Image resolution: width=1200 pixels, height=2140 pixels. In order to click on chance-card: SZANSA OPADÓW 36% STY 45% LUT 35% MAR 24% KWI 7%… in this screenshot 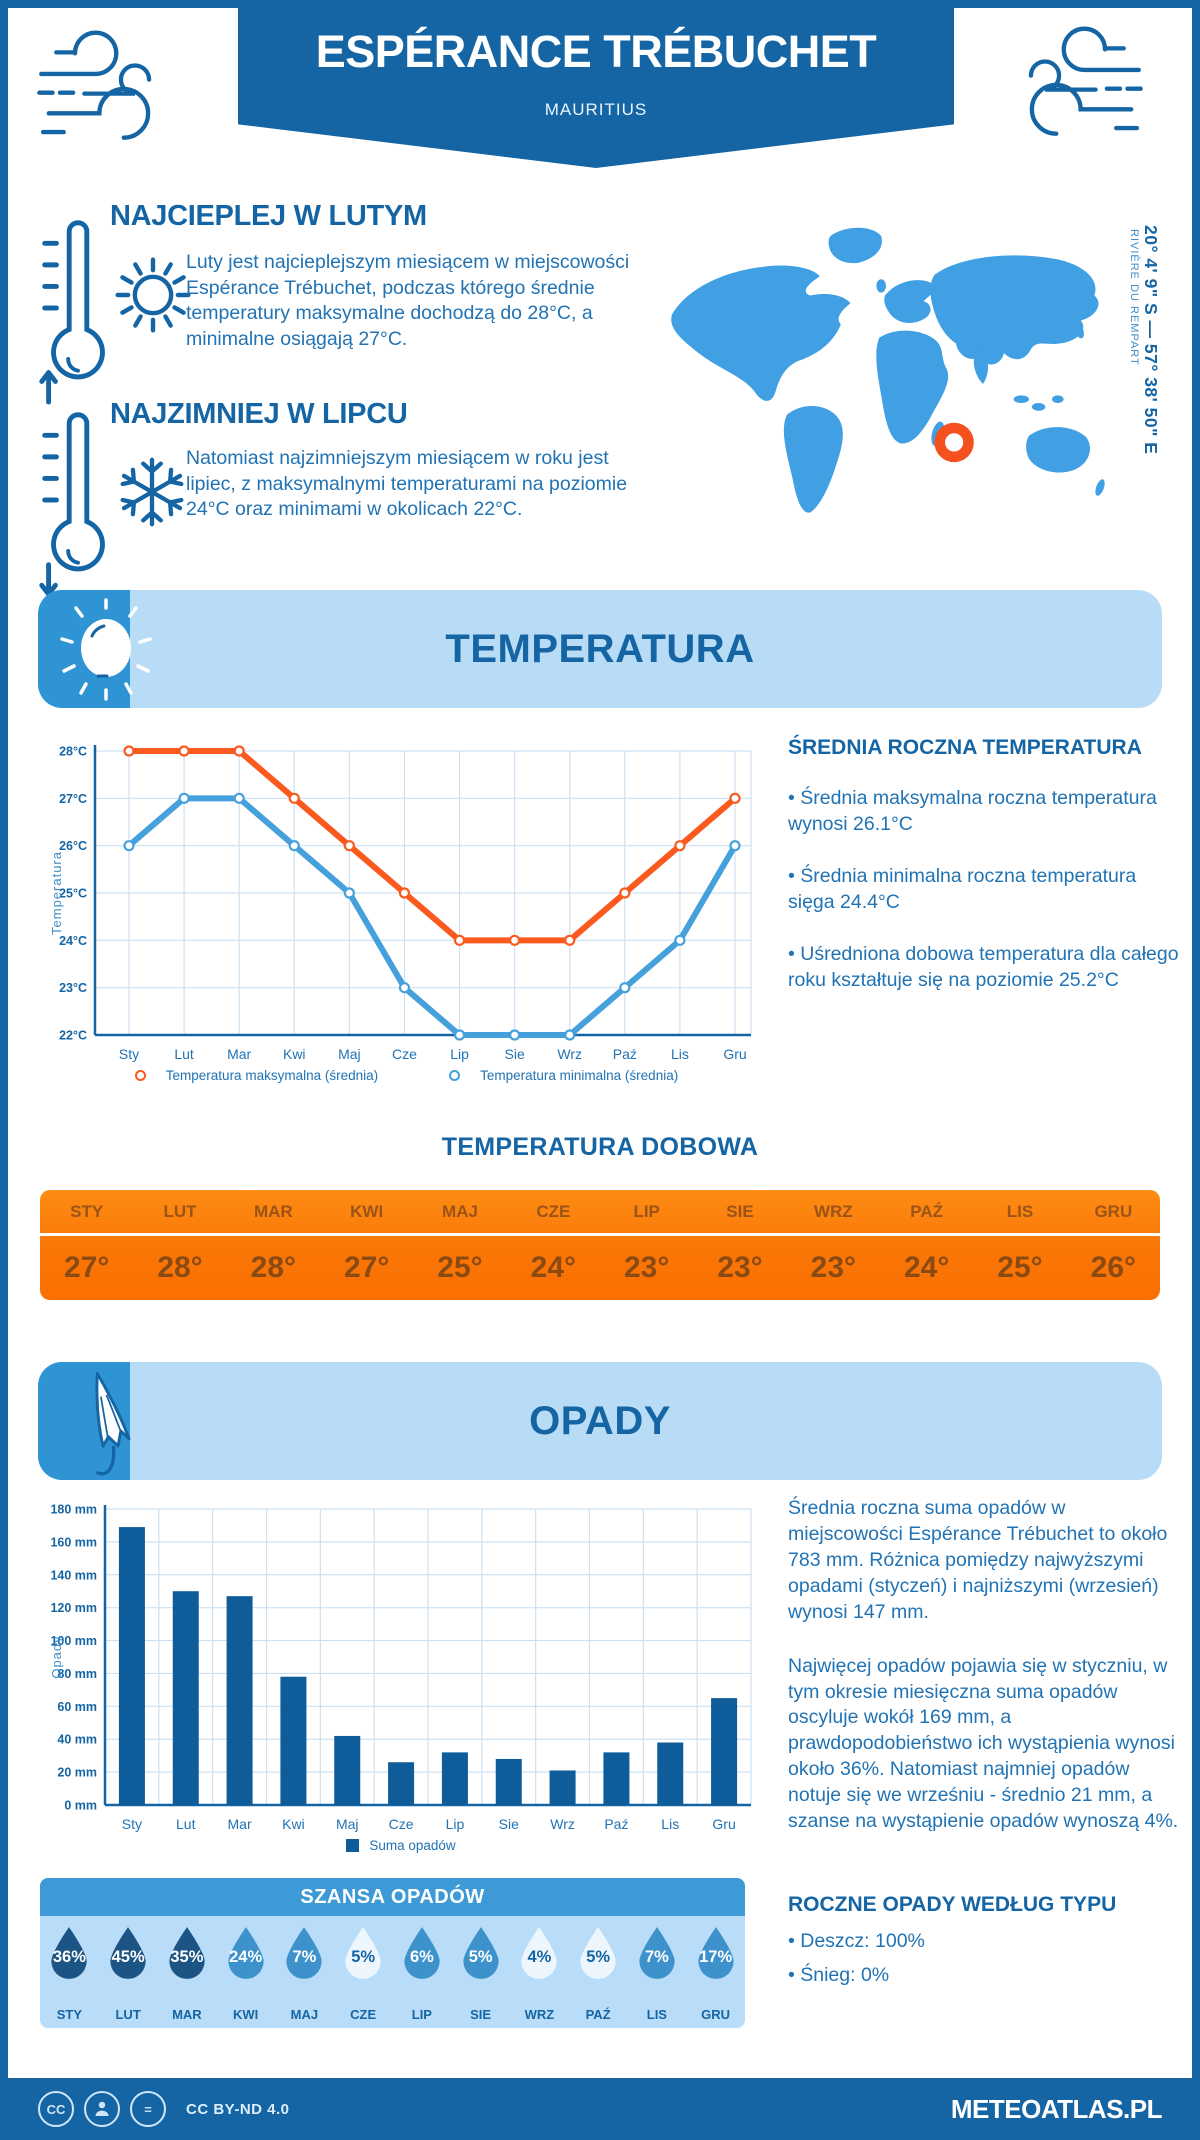, I will do `click(392, 1953)`.